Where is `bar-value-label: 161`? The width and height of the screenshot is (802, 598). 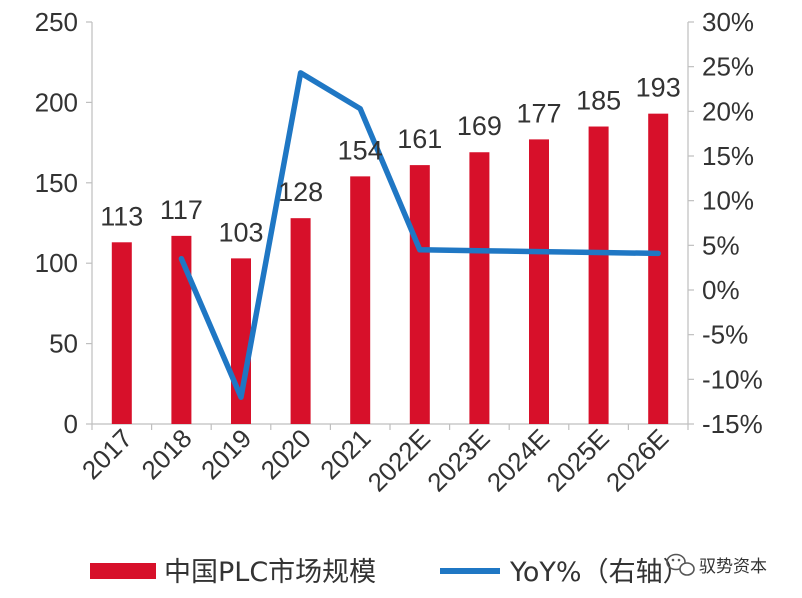
bar-value-label: 161 is located at coordinates (419, 139).